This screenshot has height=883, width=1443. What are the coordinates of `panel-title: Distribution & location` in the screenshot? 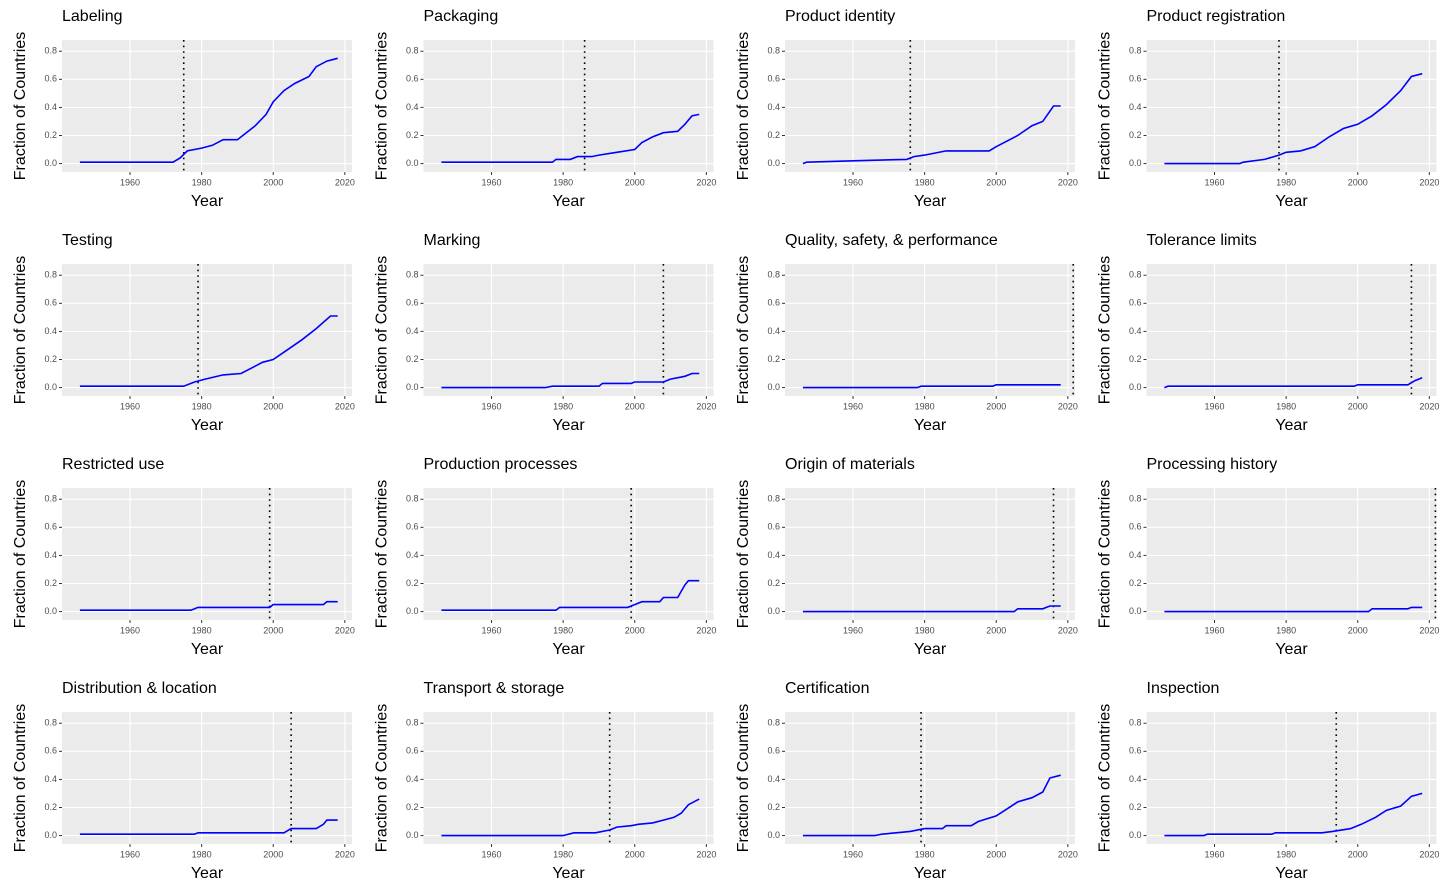 It's located at (139, 688).